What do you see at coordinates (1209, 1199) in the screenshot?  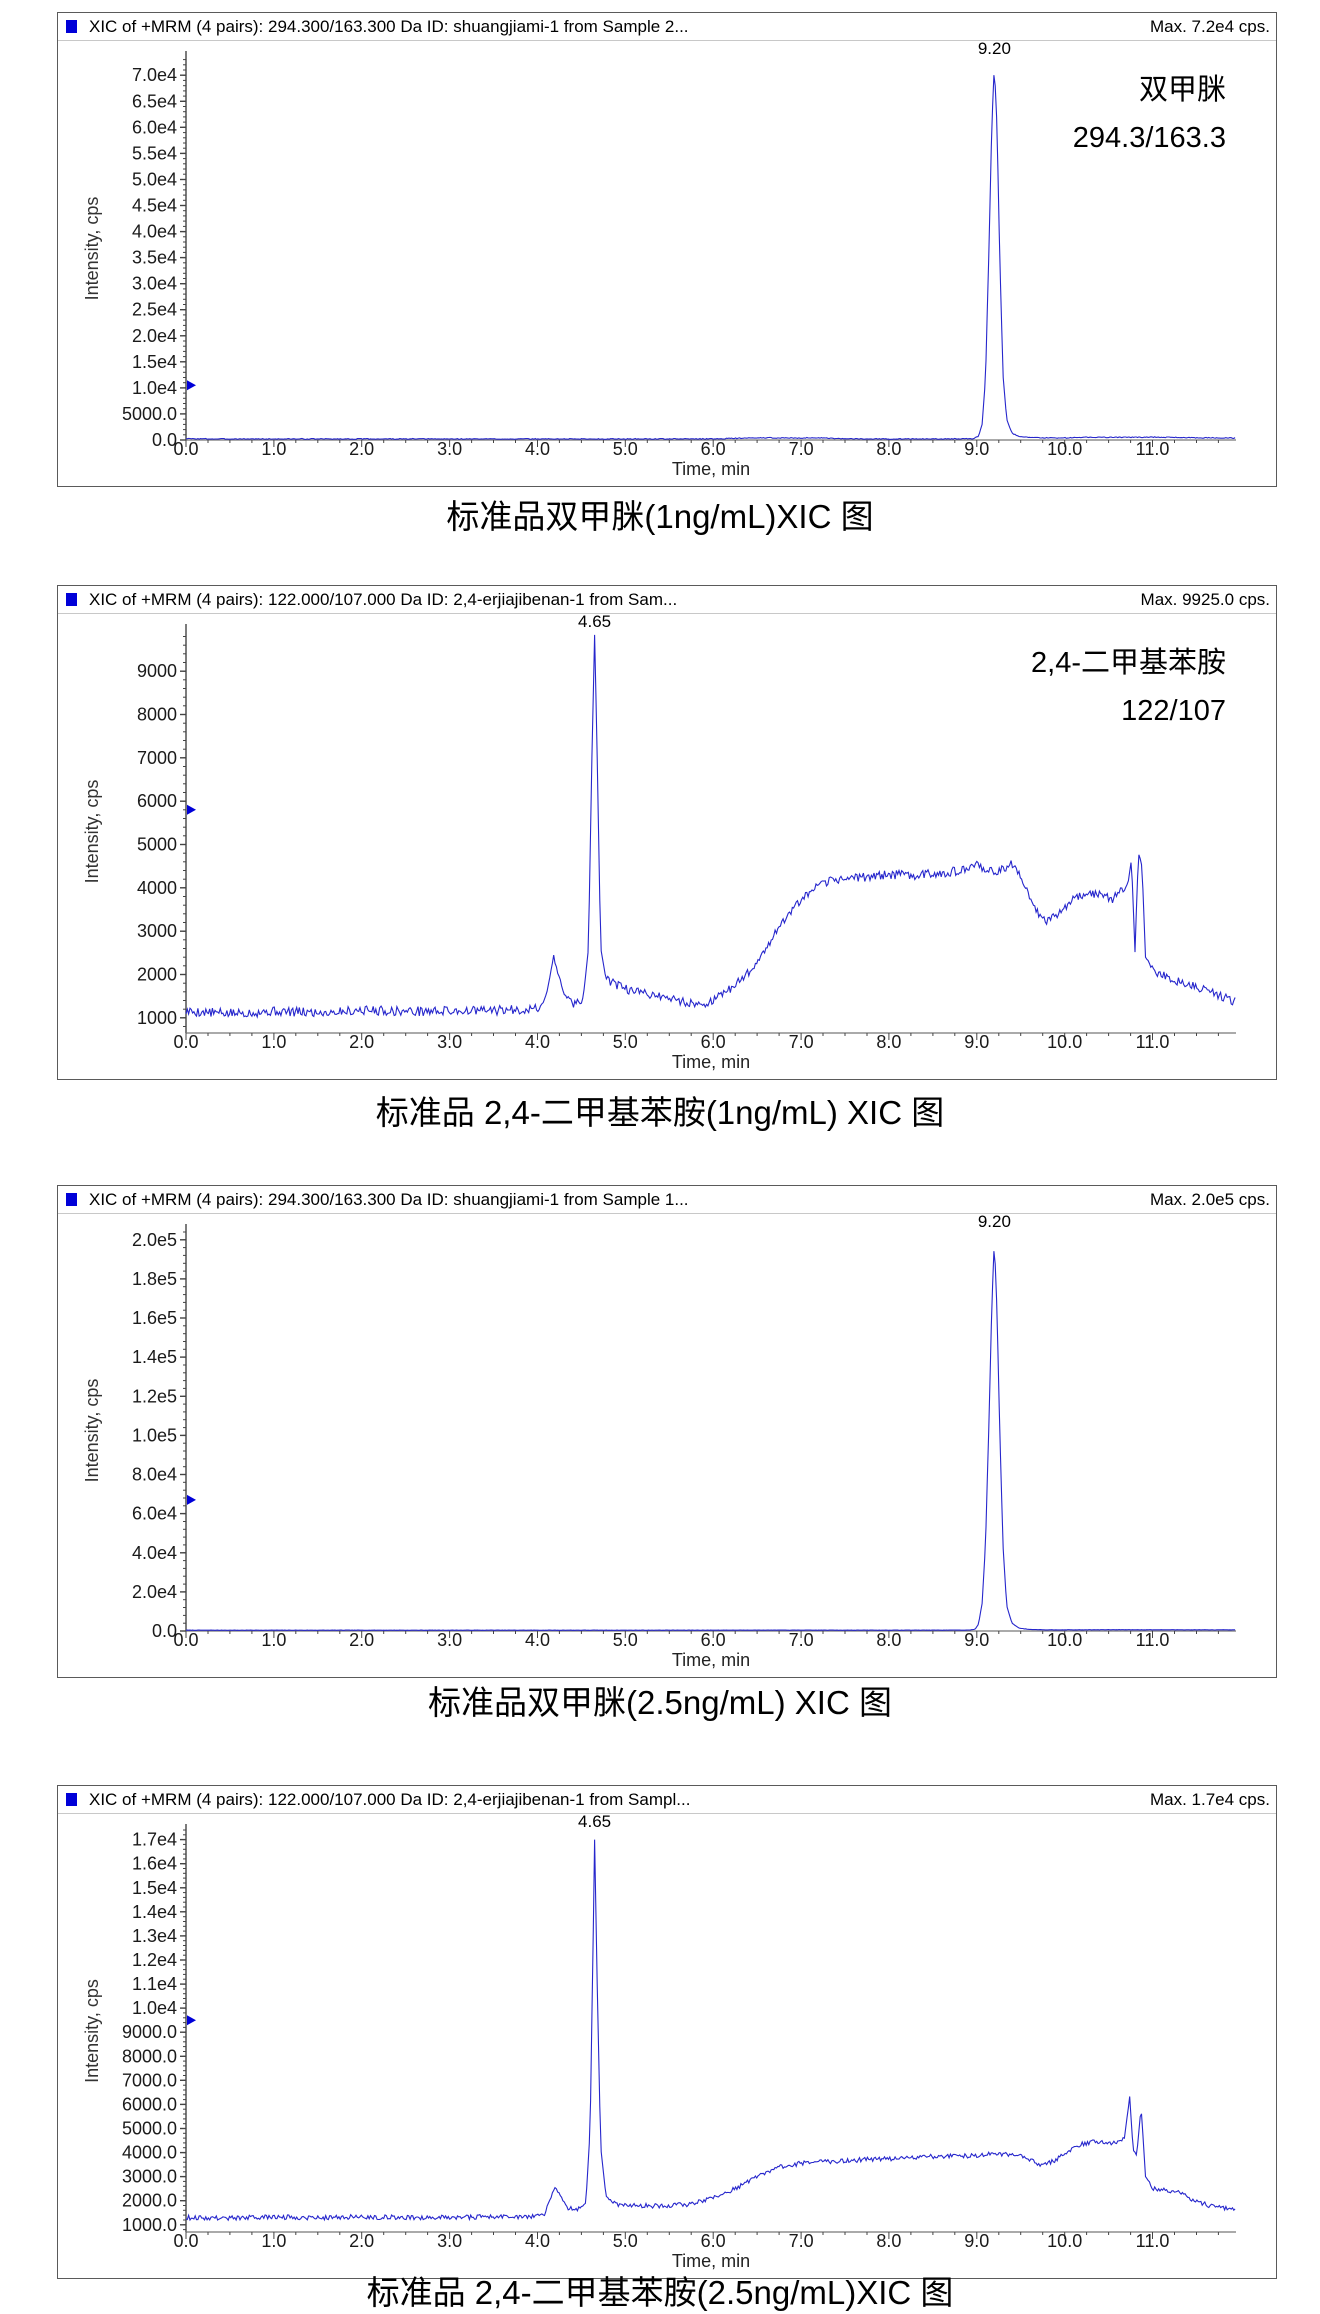 I see `max-intensity-label: Max. 2.0e5 cps.` at bounding box center [1209, 1199].